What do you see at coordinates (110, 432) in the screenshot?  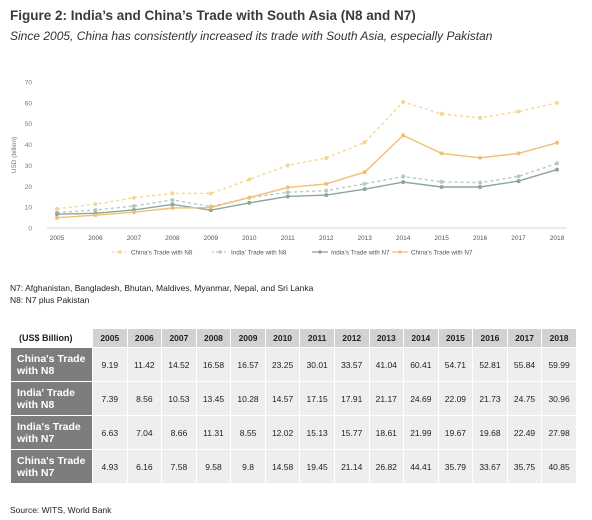 I see `table-cell: 6.63` at bounding box center [110, 432].